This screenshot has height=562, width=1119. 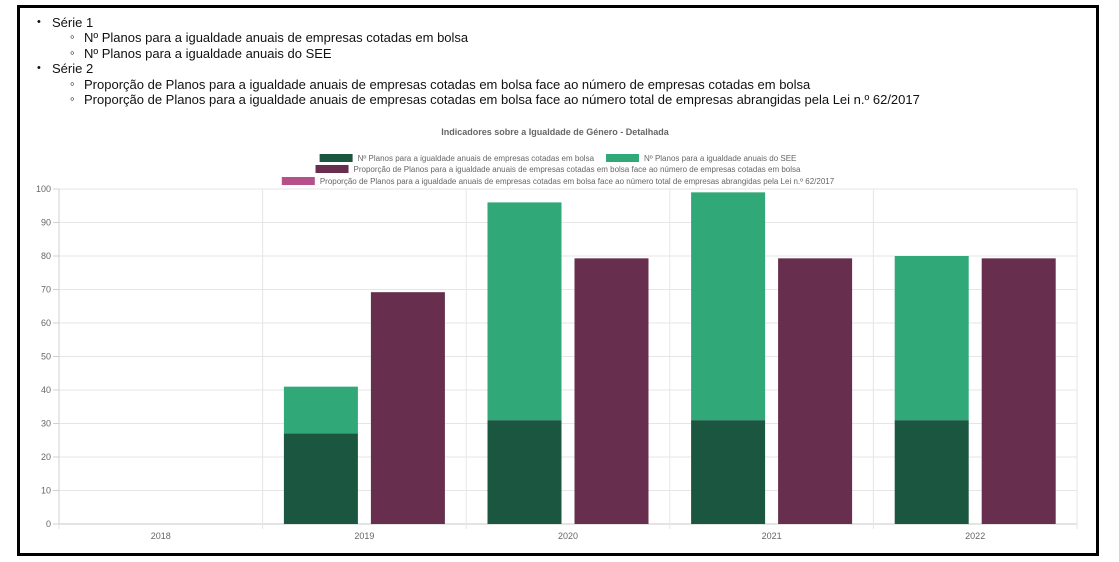 What do you see at coordinates (720, 158) in the screenshot?
I see `legend-label: Nº Planos para a igualdade anuais do SEE` at bounding box center [720, 158].